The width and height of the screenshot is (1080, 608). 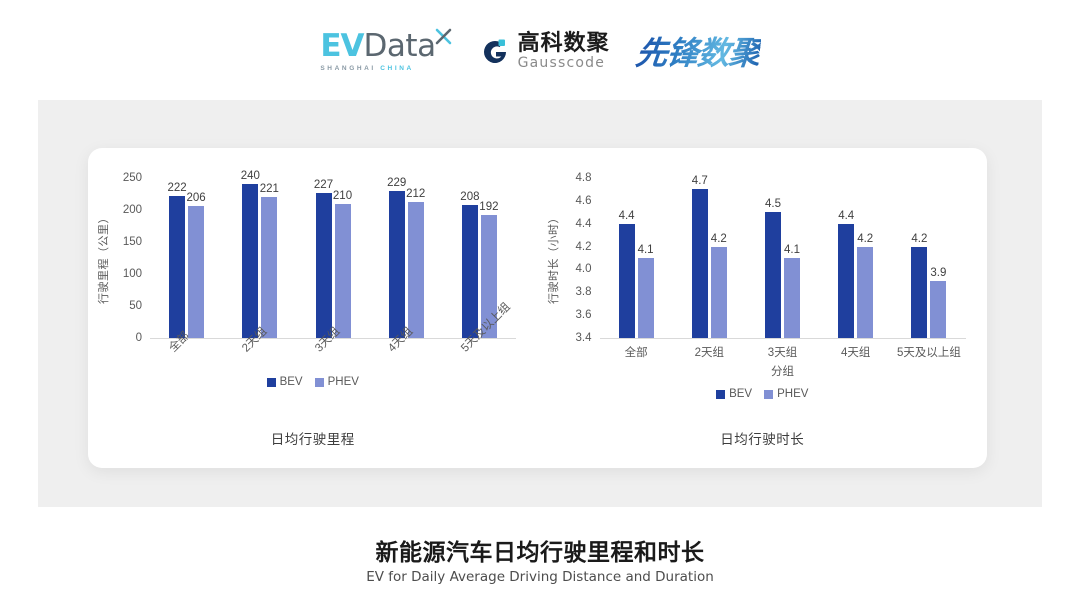 I want to click on y-tick-label: 4.4, so click(x=583, y=223).